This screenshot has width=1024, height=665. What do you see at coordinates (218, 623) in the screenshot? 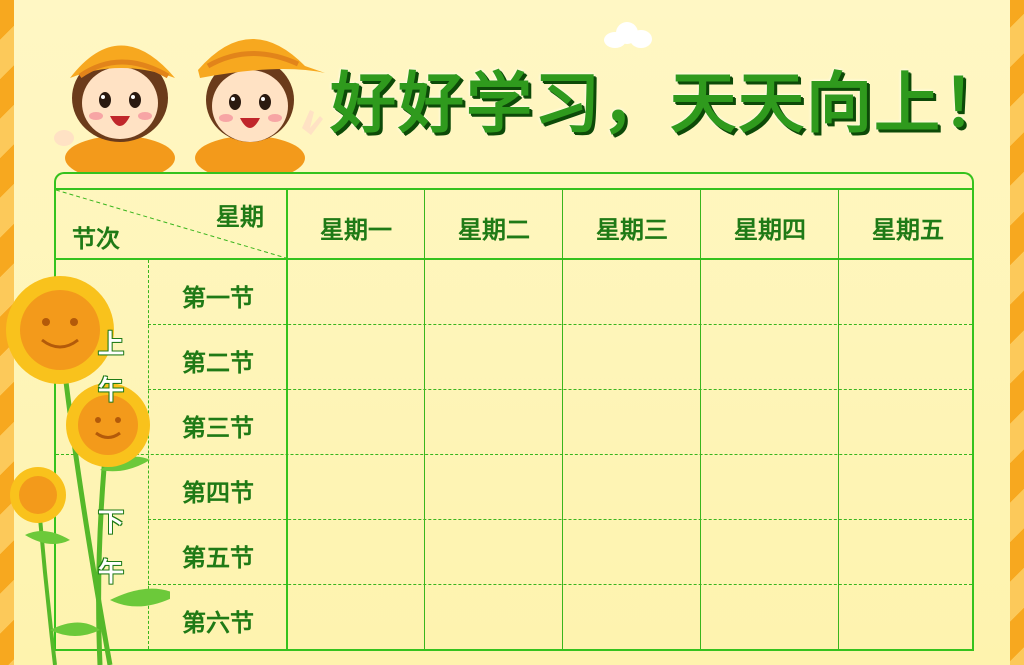
I see `period-label: 第六节` at bounding box center [218, 623].